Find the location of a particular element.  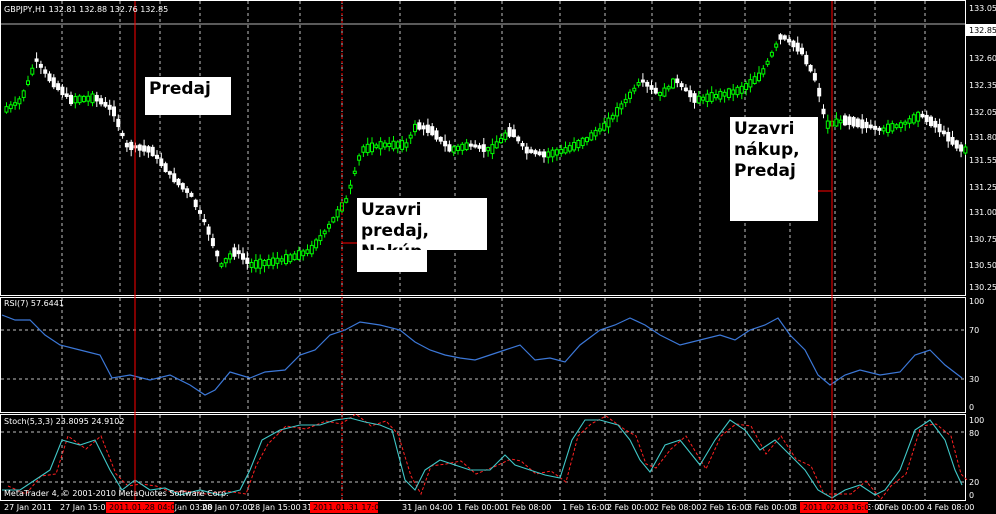

time-tick-label: 2 Feb 00:00 is located at coordinates (630, 507).